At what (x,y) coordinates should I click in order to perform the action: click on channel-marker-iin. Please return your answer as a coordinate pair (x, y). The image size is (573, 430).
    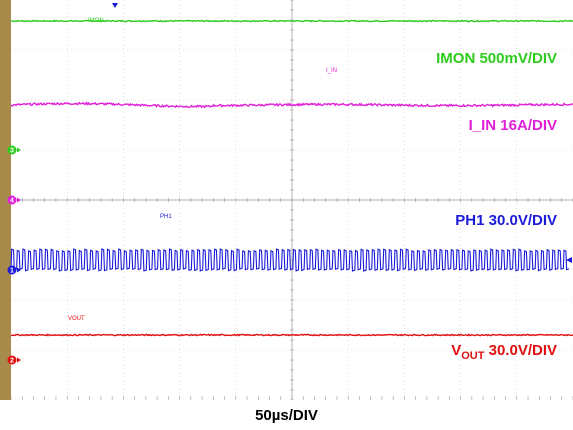
    Looking at the image, I should click on (12, 200).